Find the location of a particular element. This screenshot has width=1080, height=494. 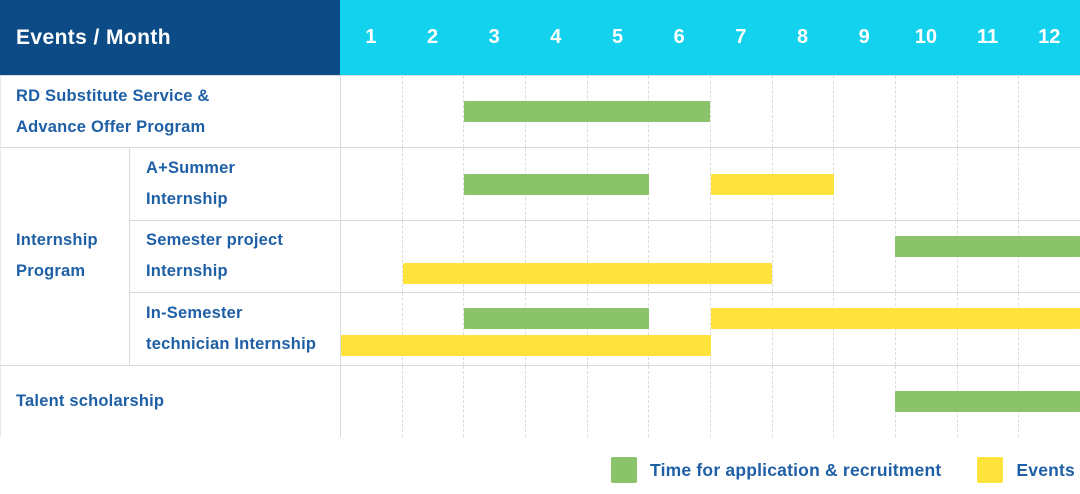

row-label-talent-scholarship: Talent scholarship is located at coordinates (170, 400).